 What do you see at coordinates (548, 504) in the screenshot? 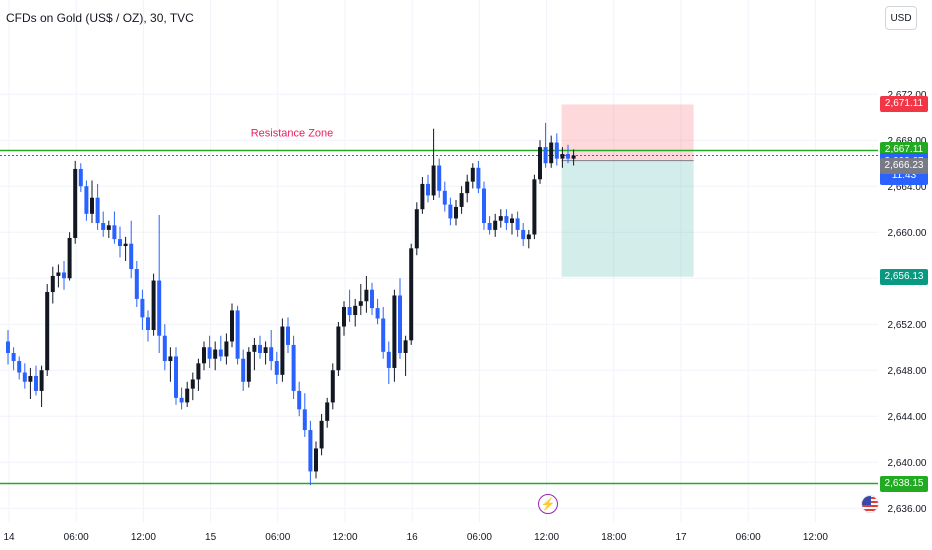
I see `event-bolt-icon: ⚡` at bounding box center [548, 504].